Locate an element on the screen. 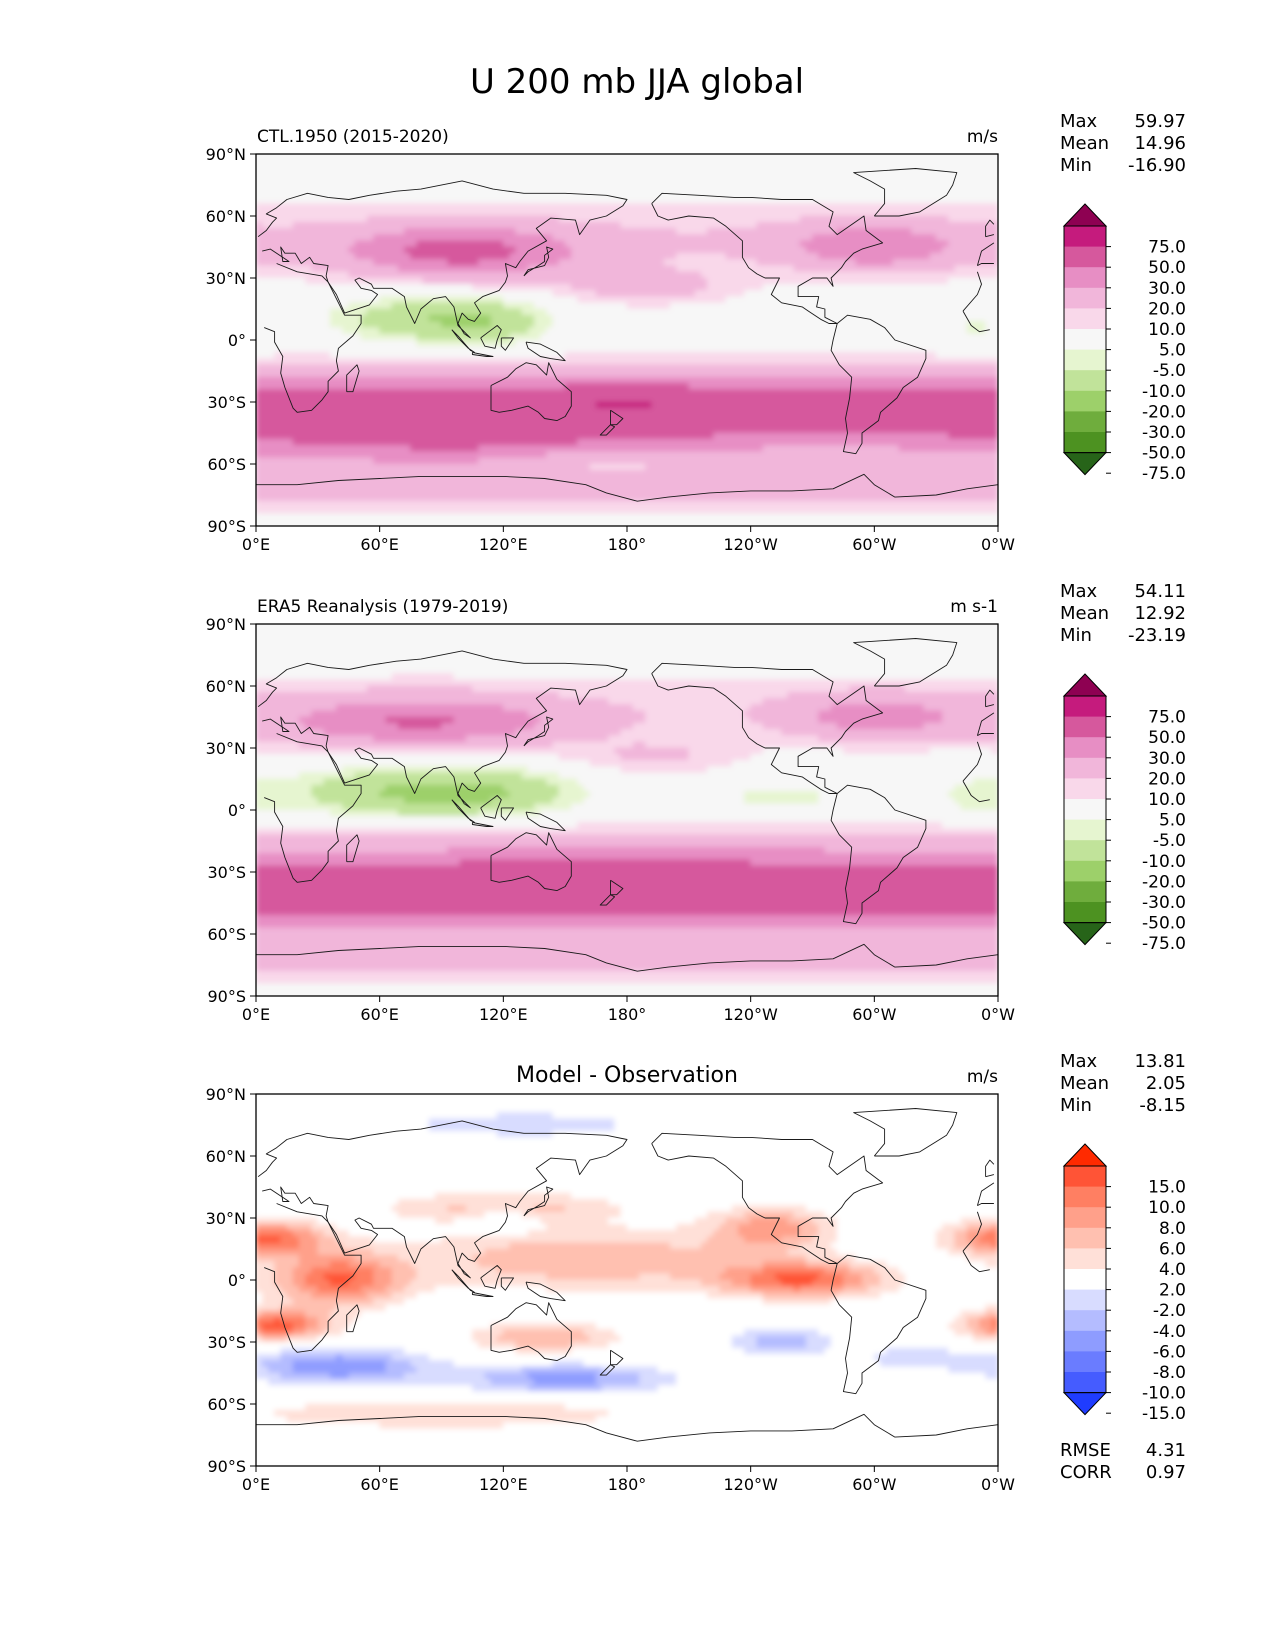  stat-value: -23.19 is located at coordinates (1157, 635).